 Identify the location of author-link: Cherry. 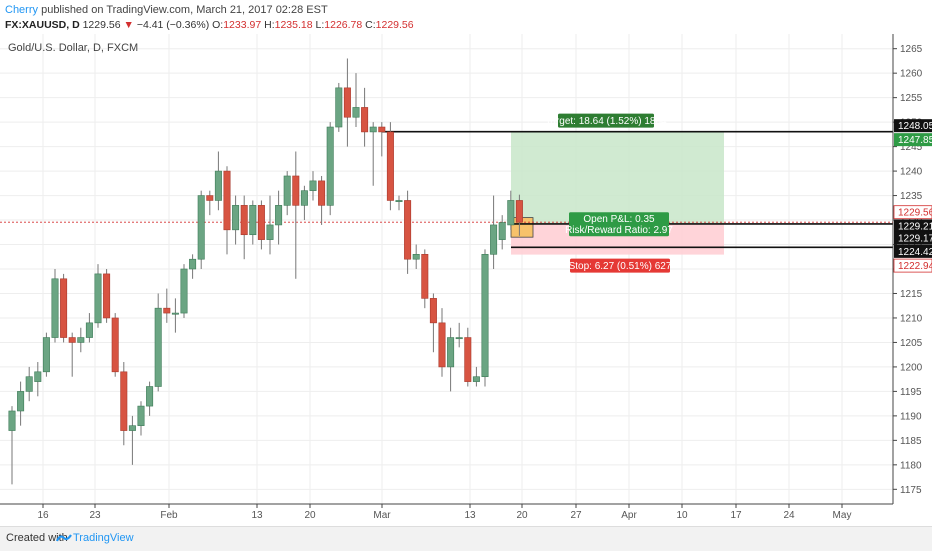
(22, 10).